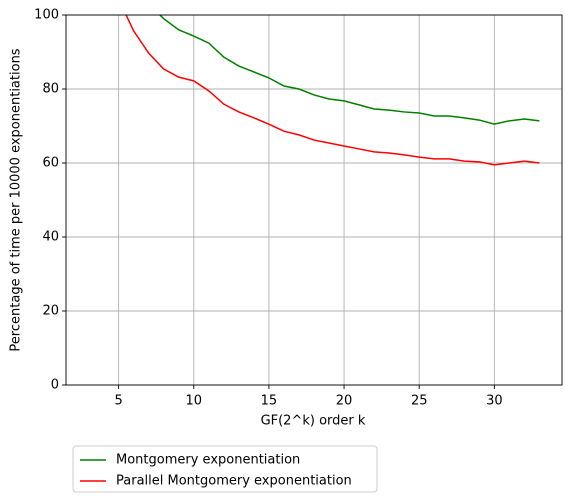 This screenshot has height=503, width=571. Describe the element at coordinates (50, 311) in the screenshot. I see `y-tick-label: 20` at that location.